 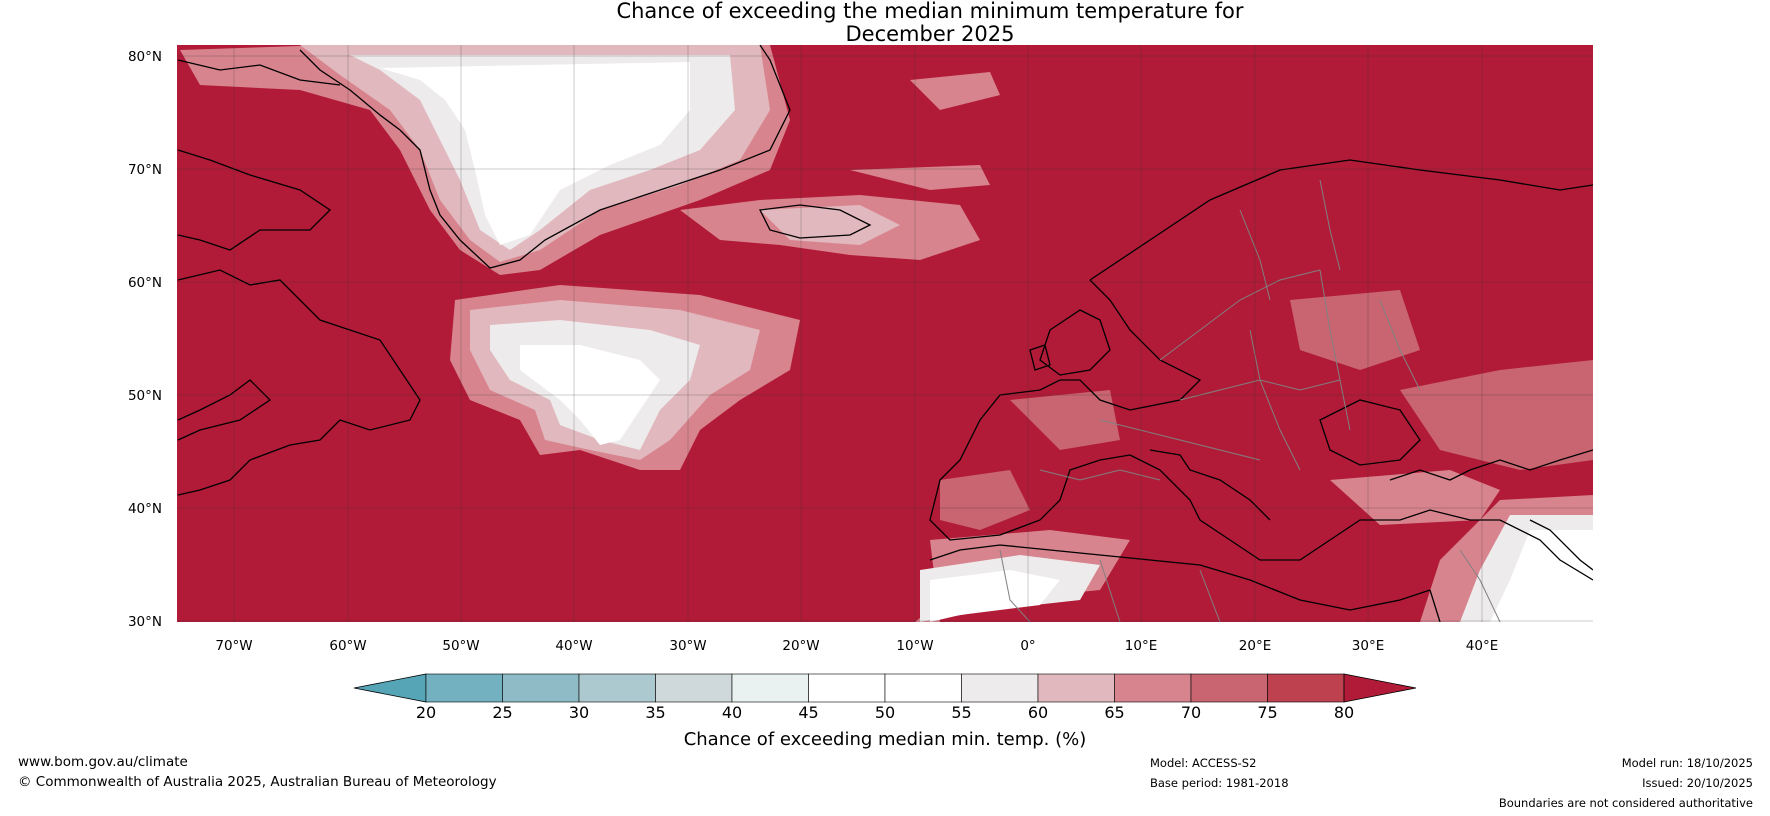 I want to click on footer-model: Model: ACCESS-S2, so click(x=1203, y=763).